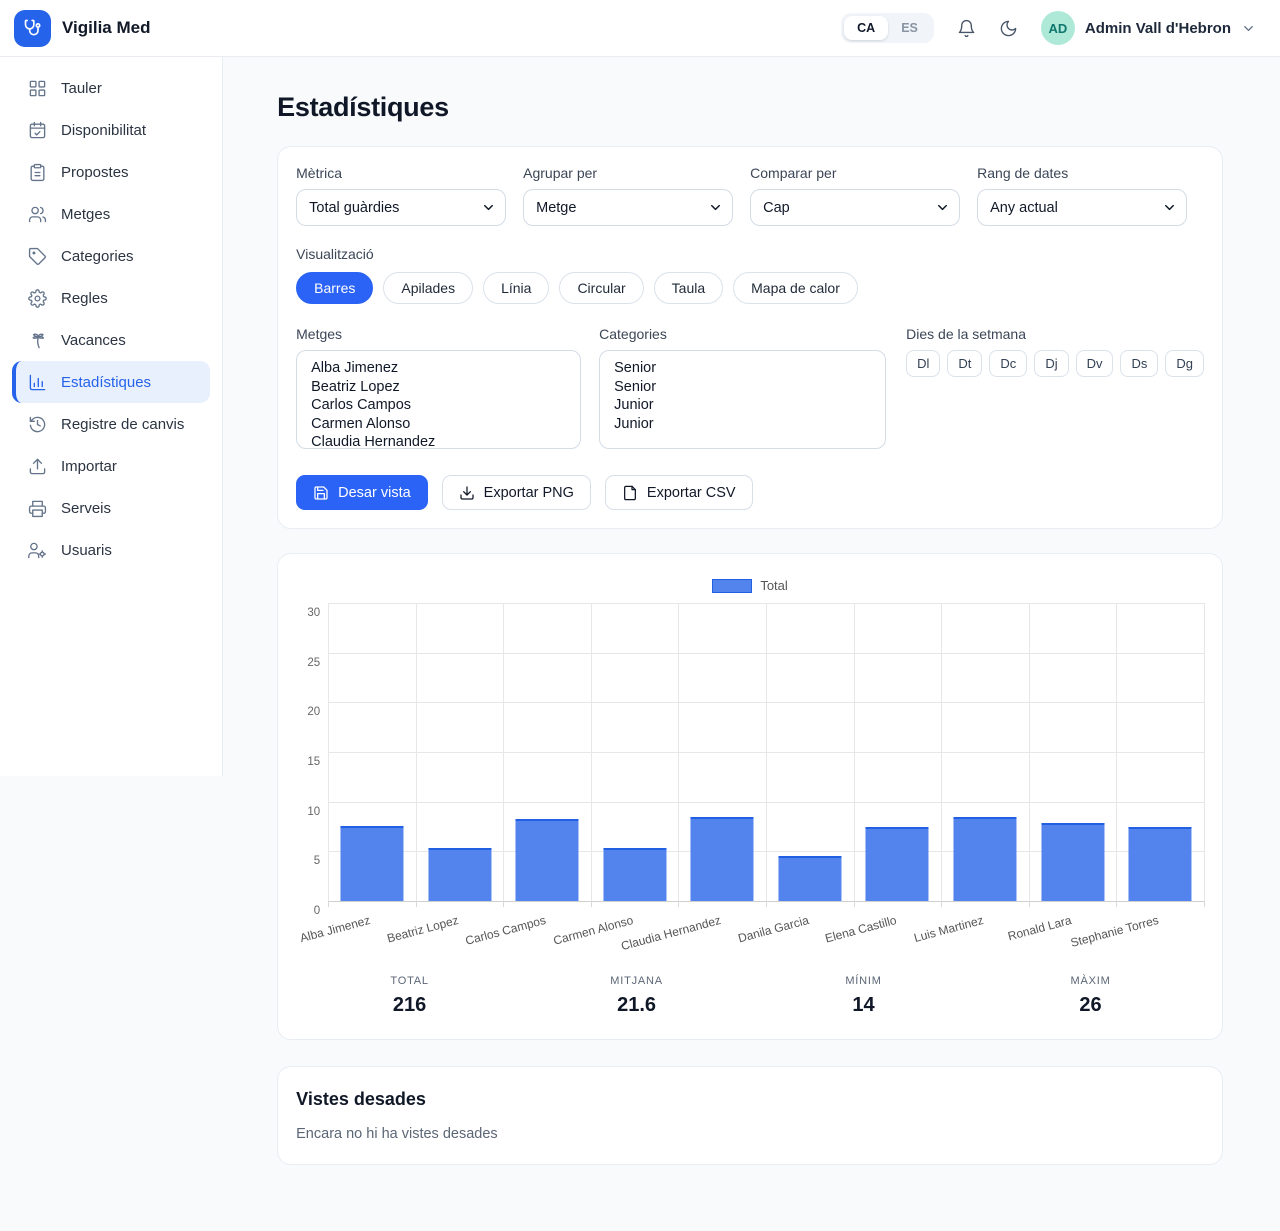 Image resolution: width=1280 pixels, height=1231 pixels. What do you see at coordinates (317, 911) in the screenshot?
I see `y-tick-label: 0` at bounding box center [317, 911].